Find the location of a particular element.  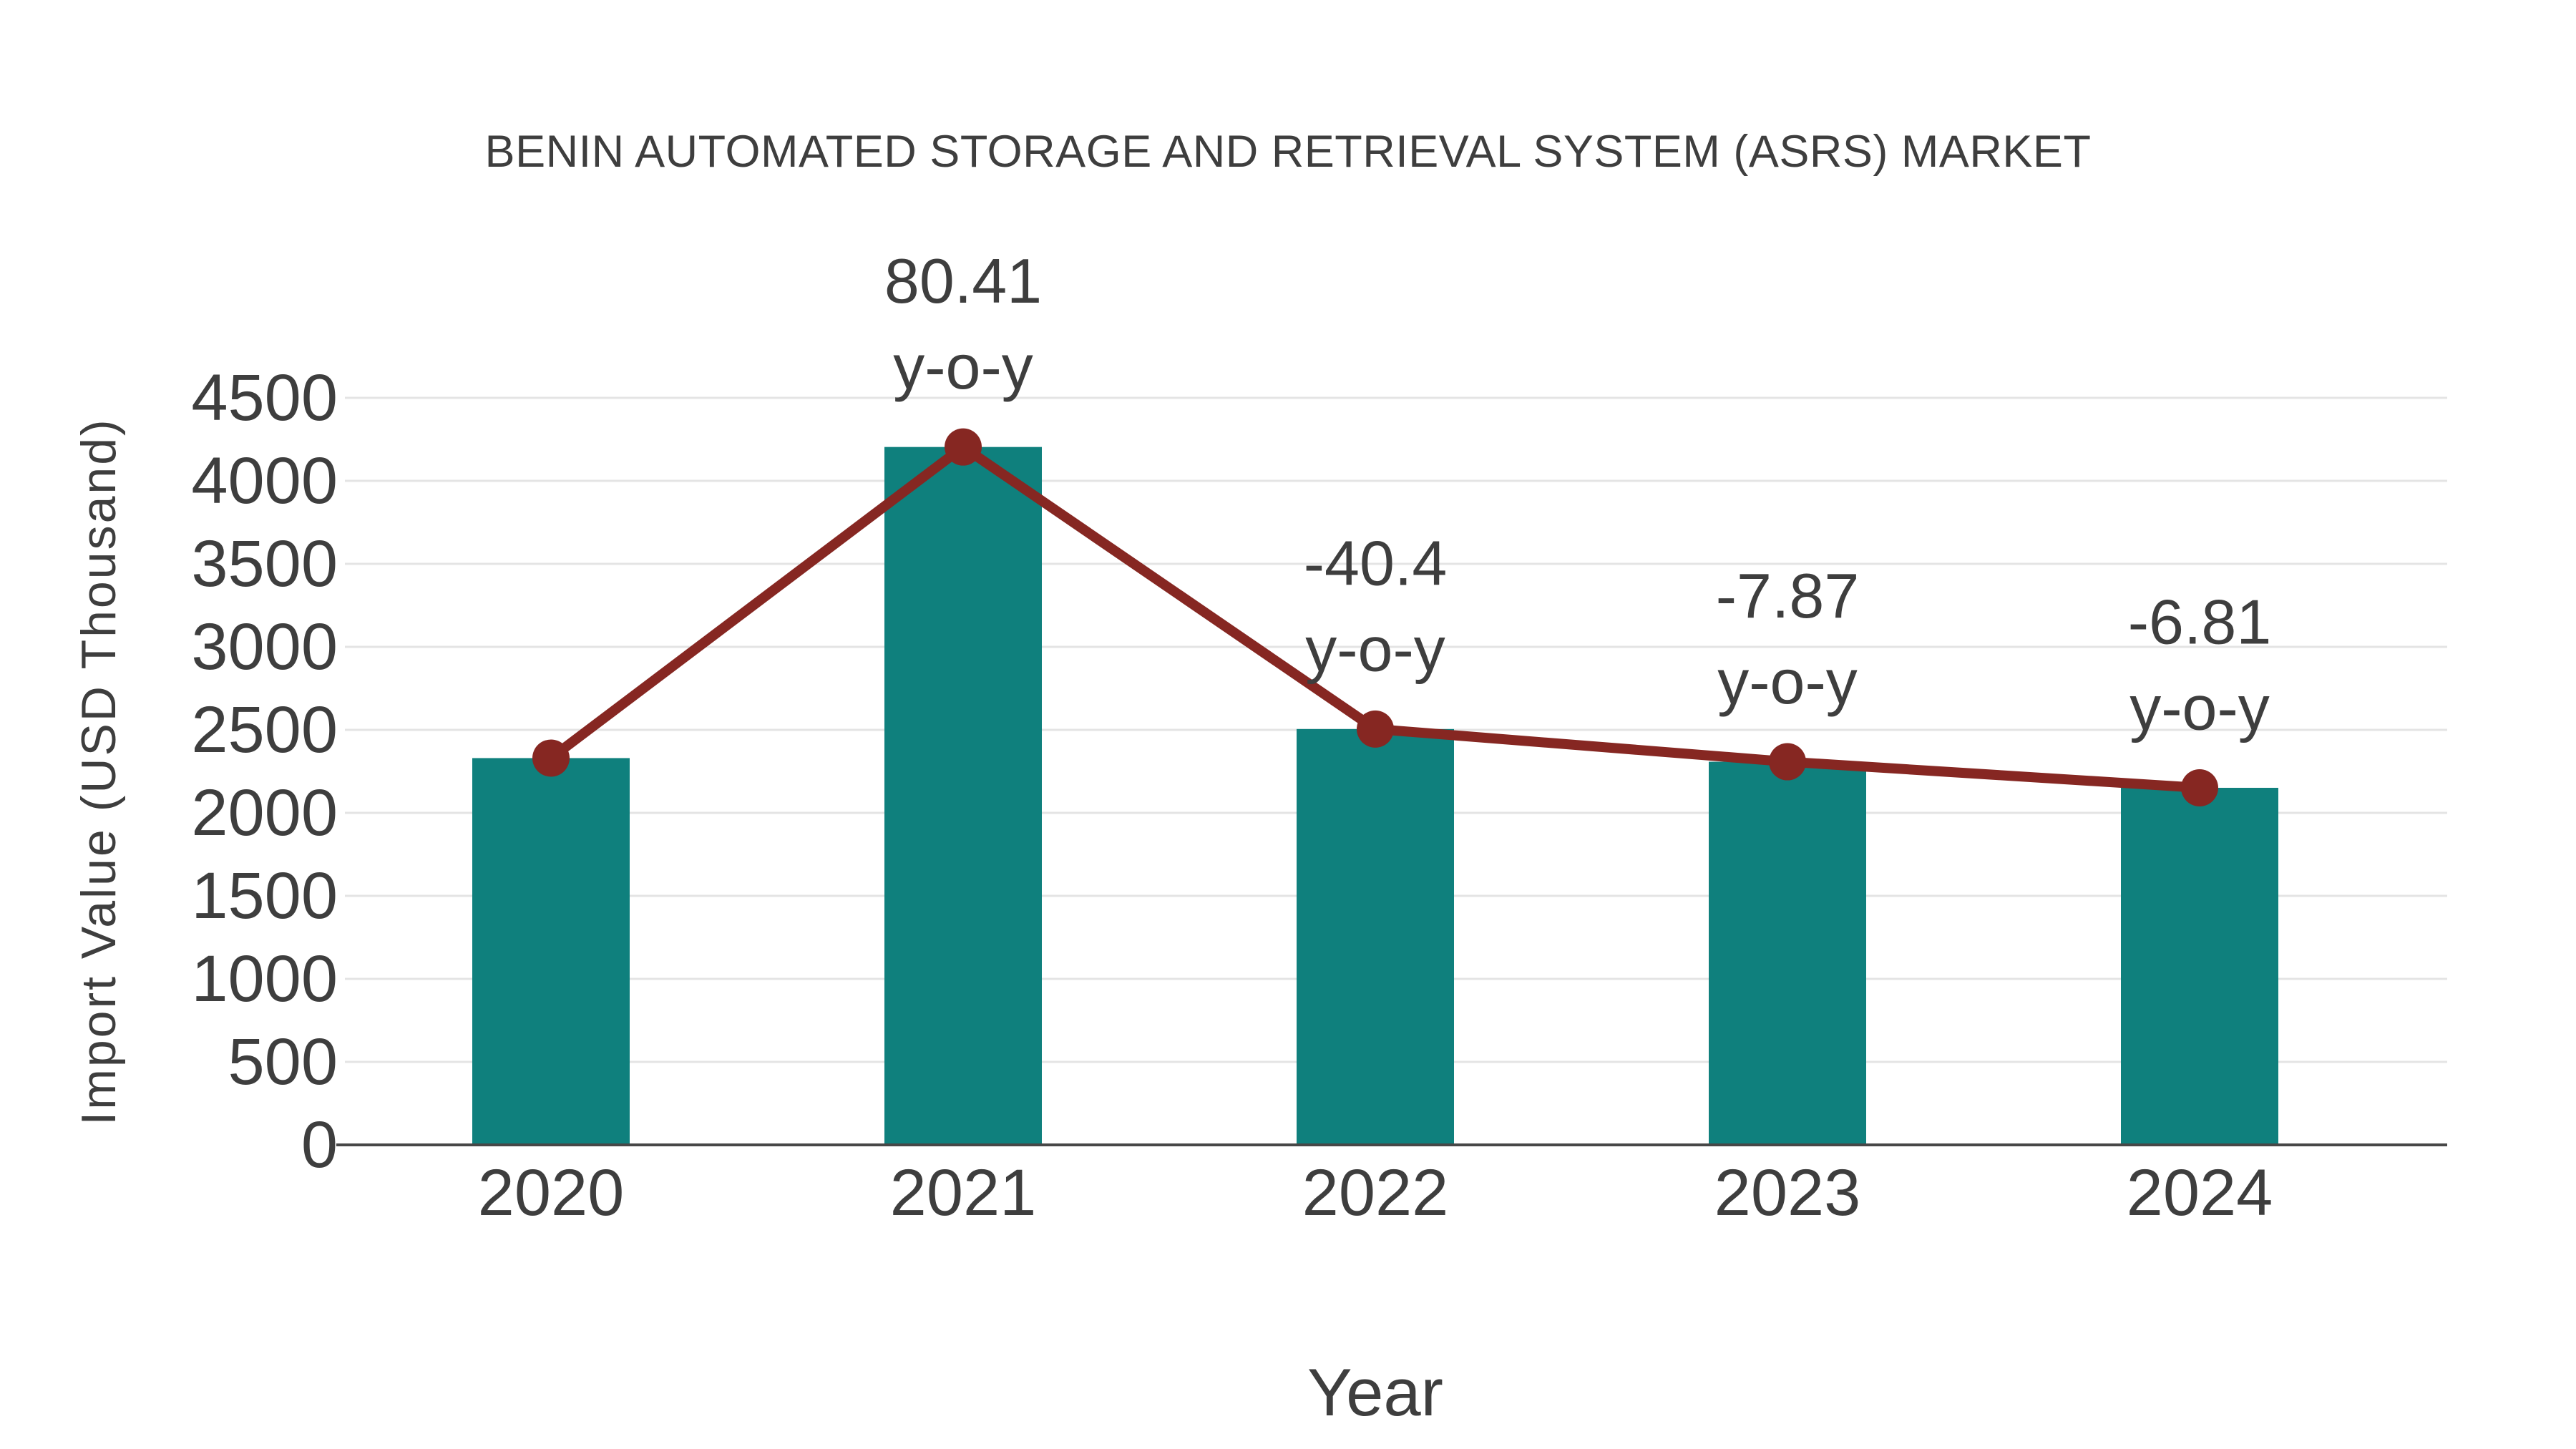

x-tick-label: 2020 is located at coordinates (551, 1192).